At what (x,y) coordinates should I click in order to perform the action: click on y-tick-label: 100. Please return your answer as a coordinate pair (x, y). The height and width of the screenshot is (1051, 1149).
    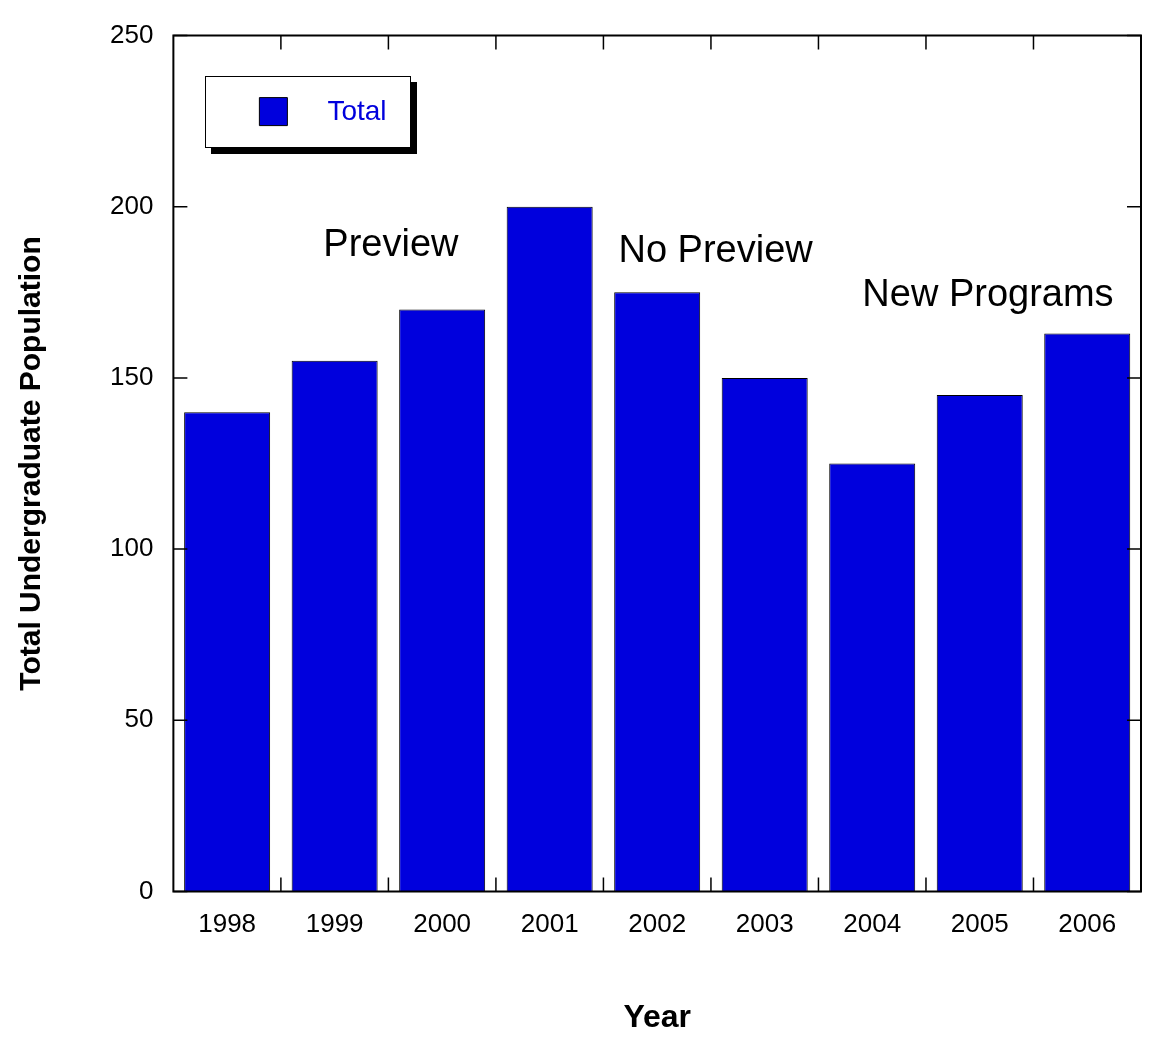
    Looking at the image, I should click on (131, 547).